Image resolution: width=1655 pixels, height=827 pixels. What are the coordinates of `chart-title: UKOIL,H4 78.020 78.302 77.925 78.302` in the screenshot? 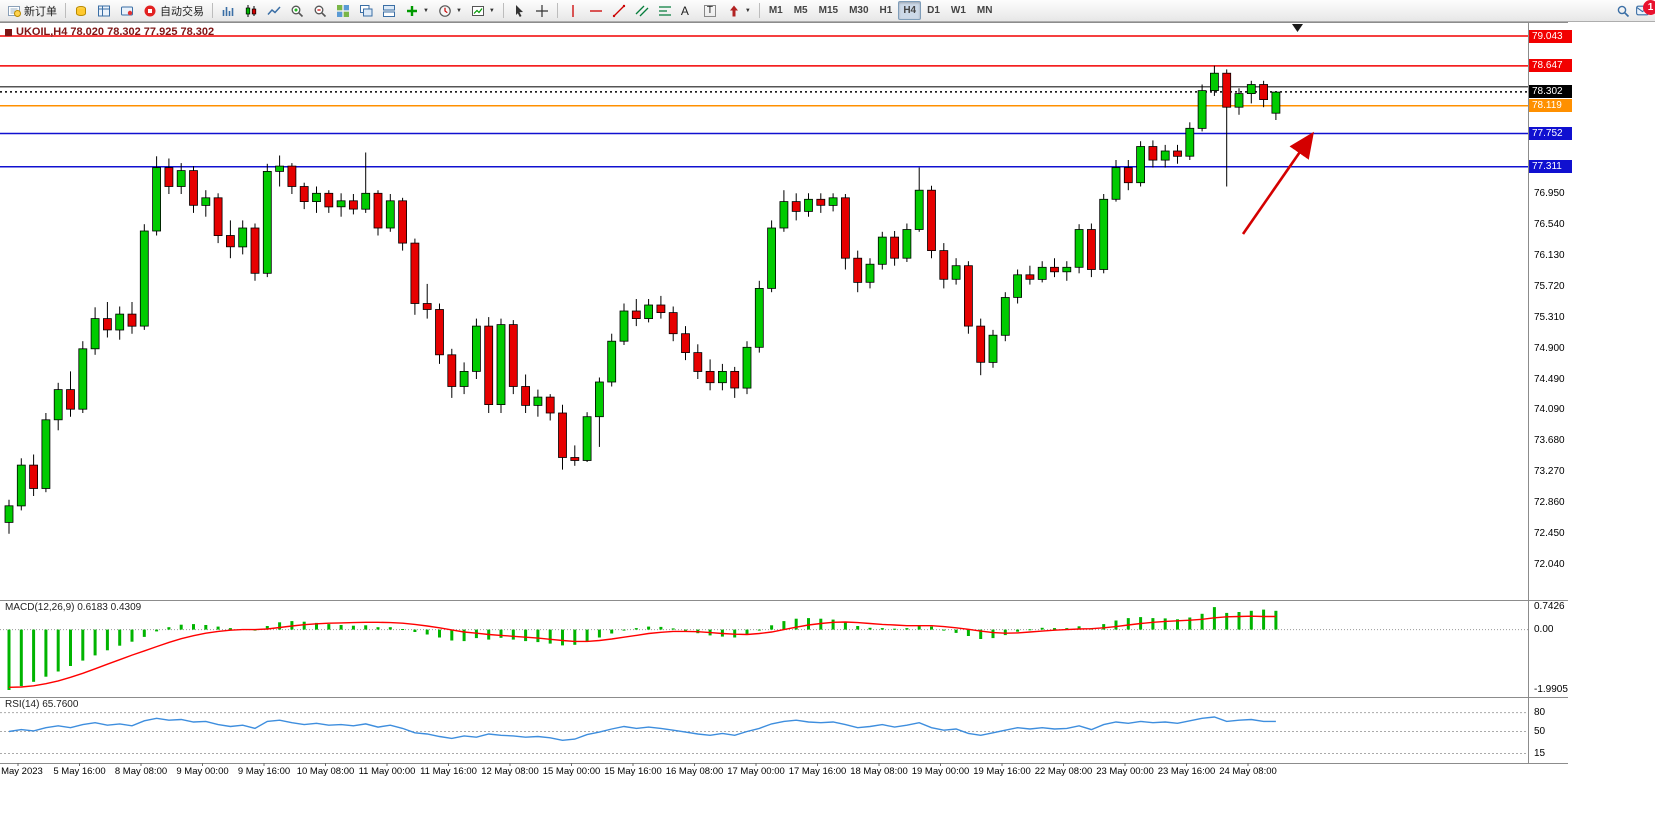 It's located at (109, 32).